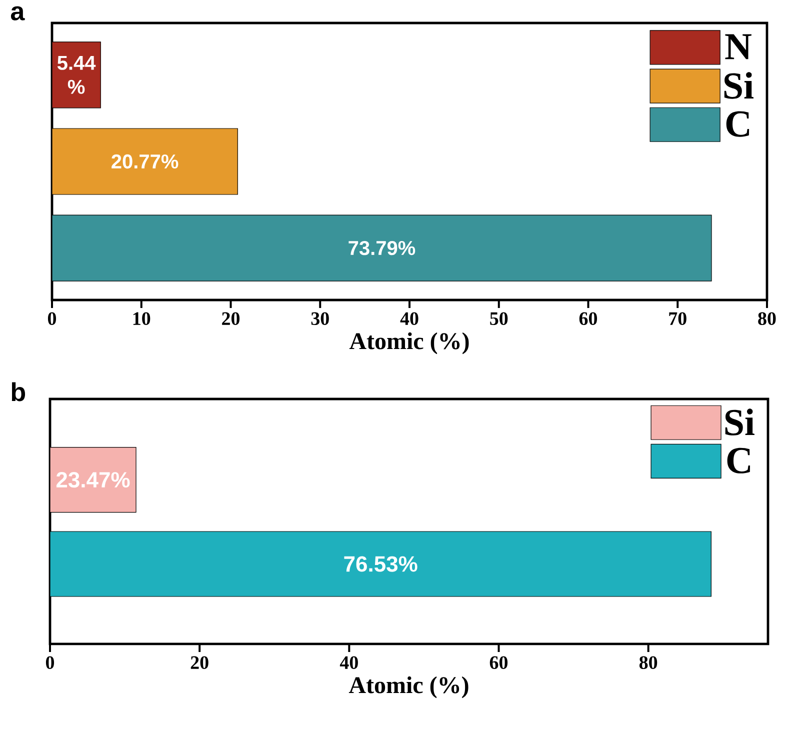 This screenshot has width=803, height=733. I want to click on data-label: 20.77%, so click(145, 161).